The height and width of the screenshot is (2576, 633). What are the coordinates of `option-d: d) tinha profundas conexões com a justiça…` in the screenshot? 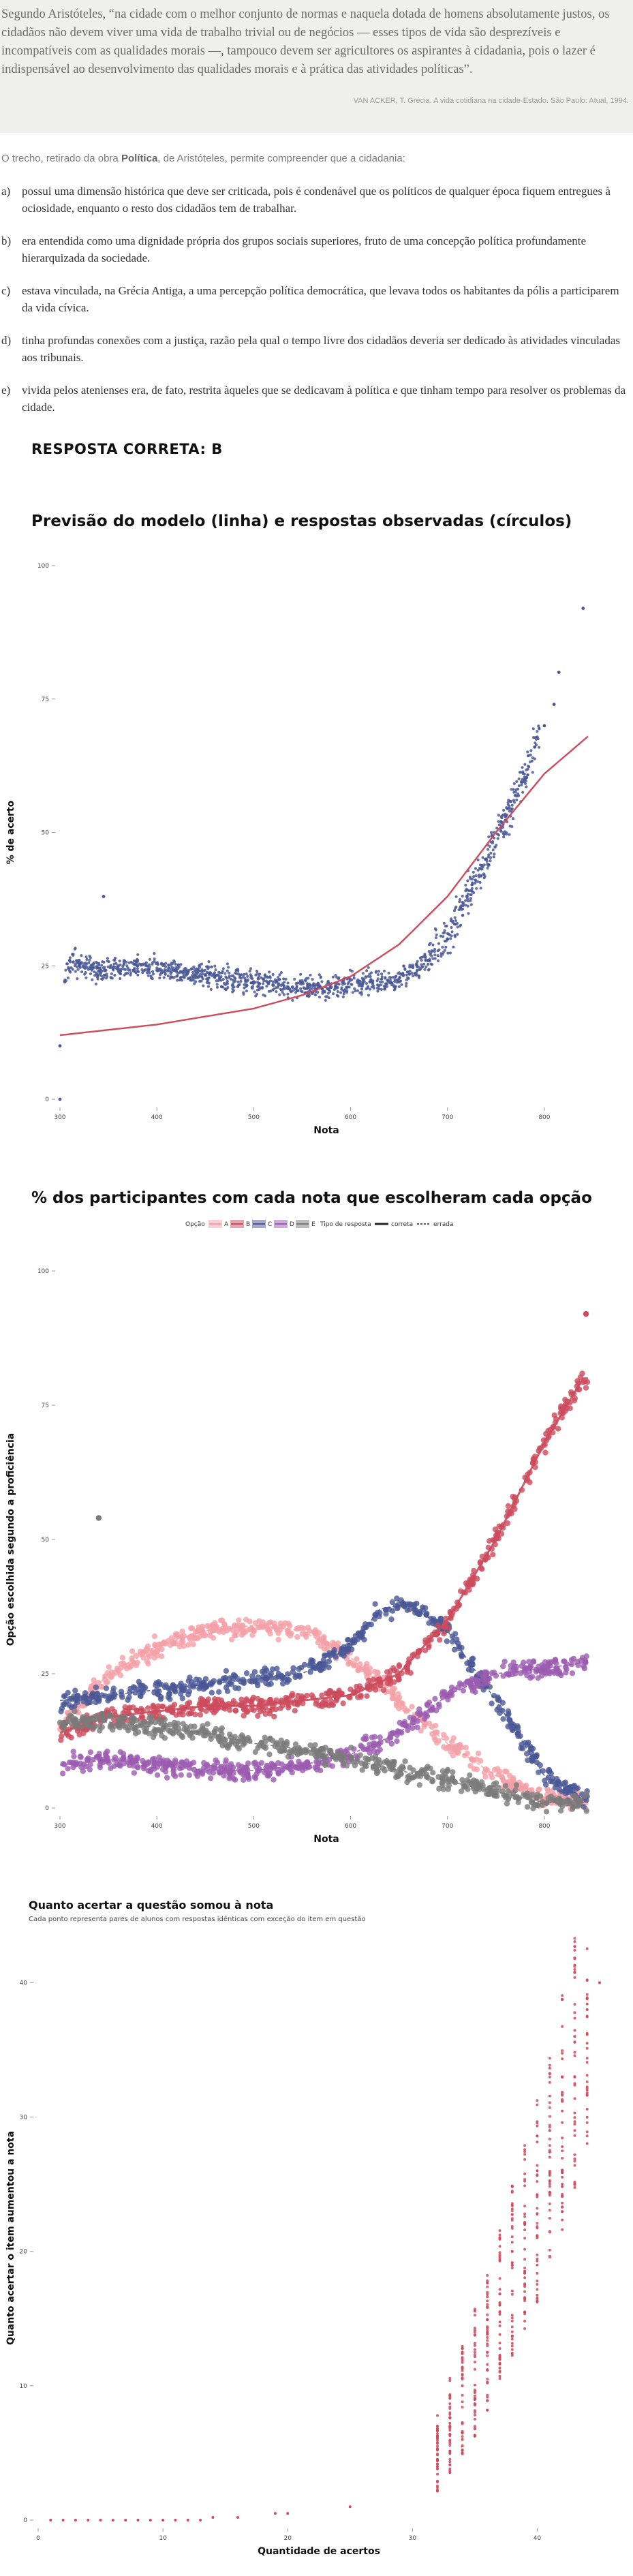 It's located at (315, 349).